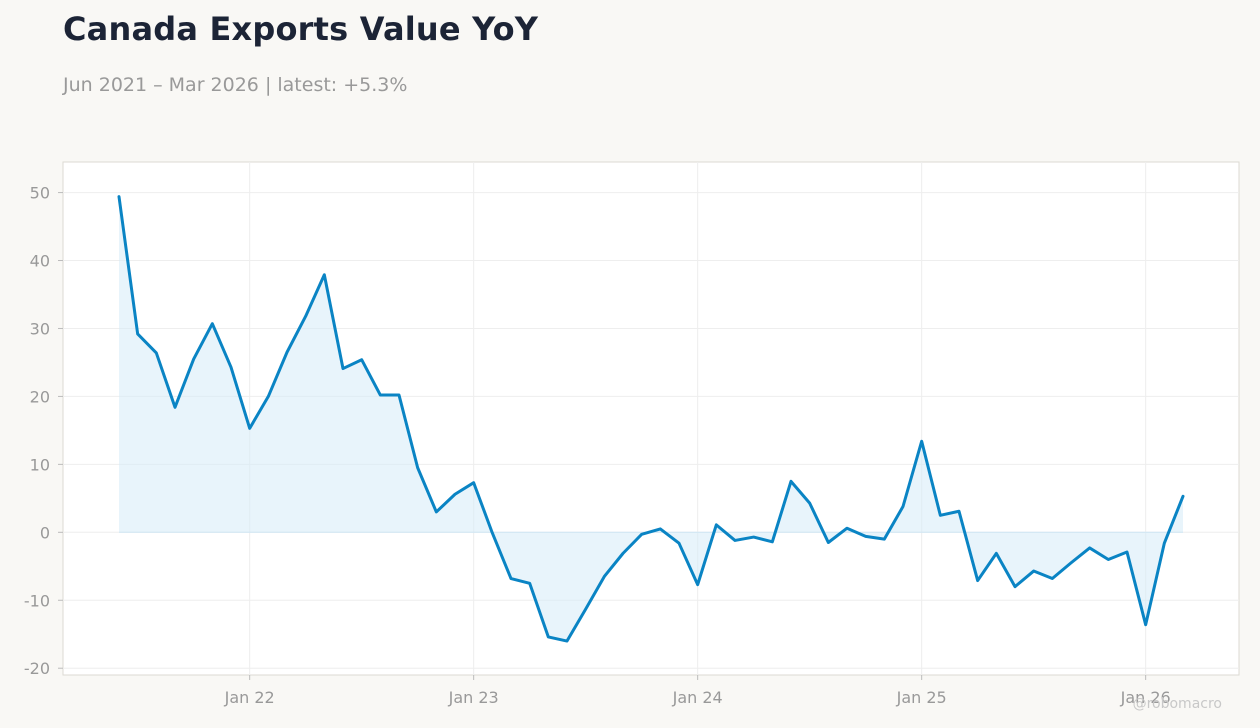  Describe the element at coordinates (697, 697) in the screenshot. I see `x-tick-label: Jan 24` at that location.